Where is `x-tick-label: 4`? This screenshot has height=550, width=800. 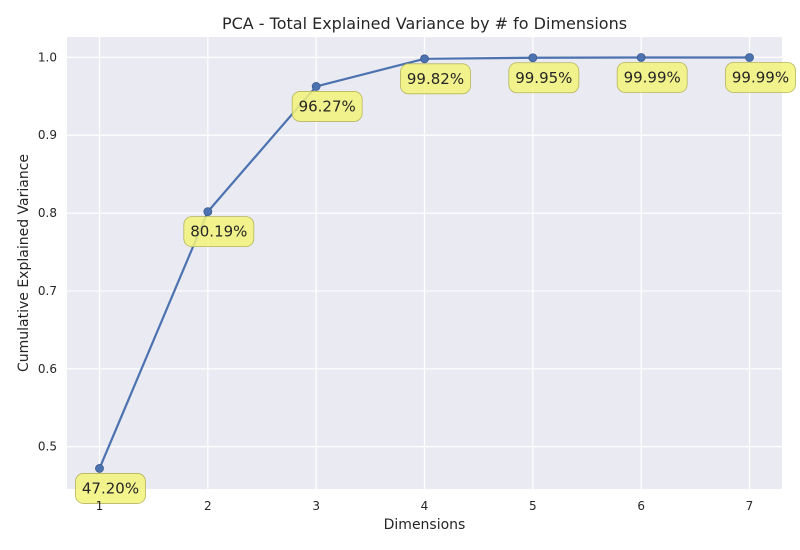 x-tick-label: 4 is located at coordinates (425, 506).